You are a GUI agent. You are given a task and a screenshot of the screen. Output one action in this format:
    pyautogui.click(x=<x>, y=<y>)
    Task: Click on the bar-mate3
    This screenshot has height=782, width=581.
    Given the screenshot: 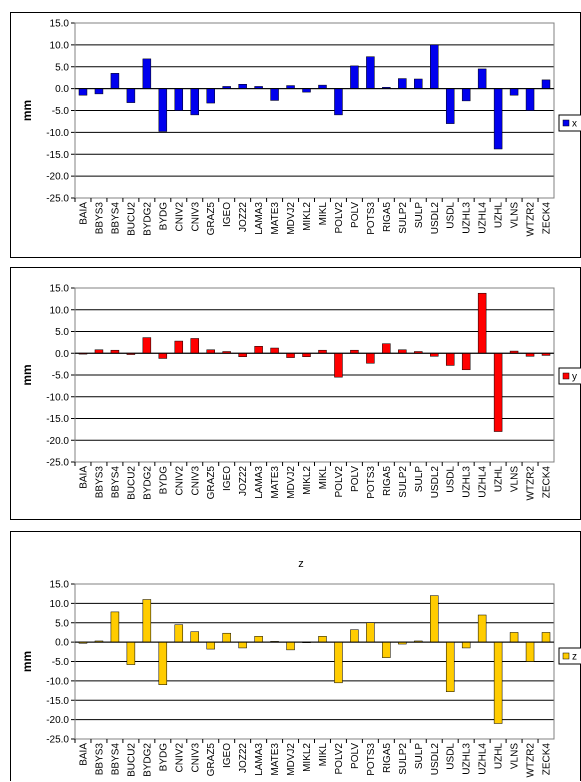 What is the action you would take?
    pyautogui.click(x=274, y=350)
    